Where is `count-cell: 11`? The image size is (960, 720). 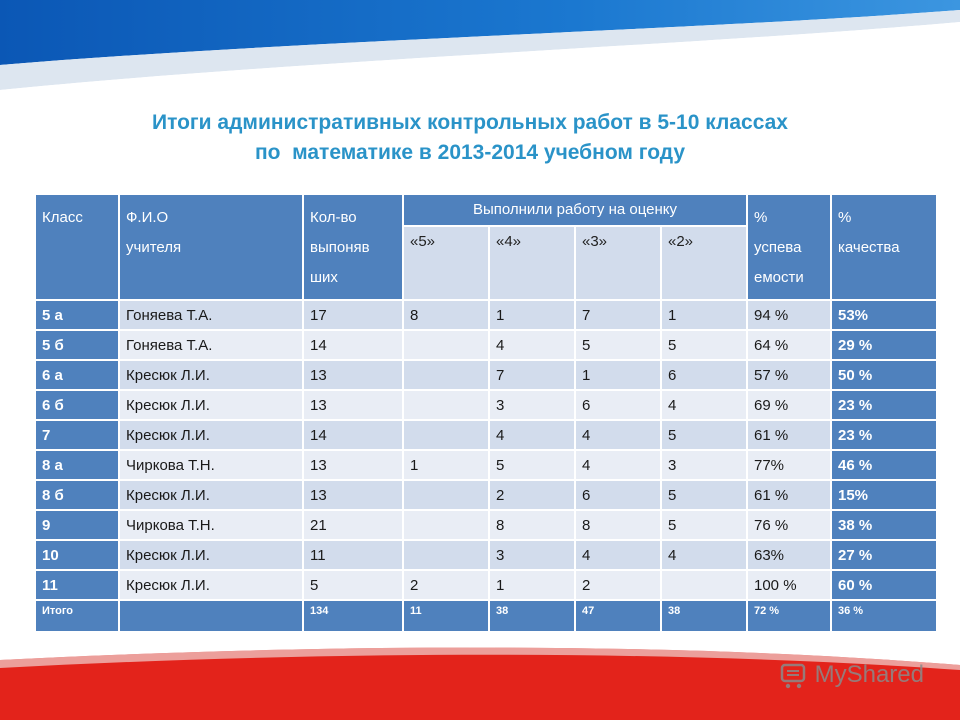 count-cell: 11 is located at coordinates (353, 555).